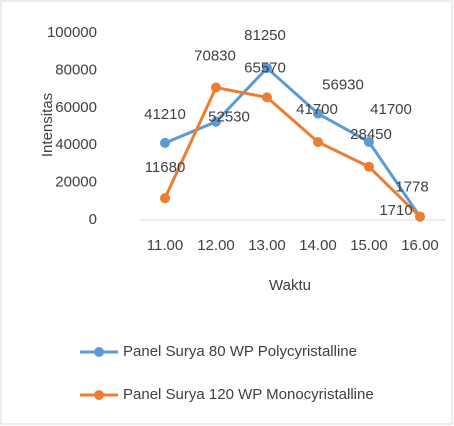 The image size is (454, 426). Describe the element at coordinates (72, 32) in the screenshot. I see `y-tick-label: 100000` at that location.